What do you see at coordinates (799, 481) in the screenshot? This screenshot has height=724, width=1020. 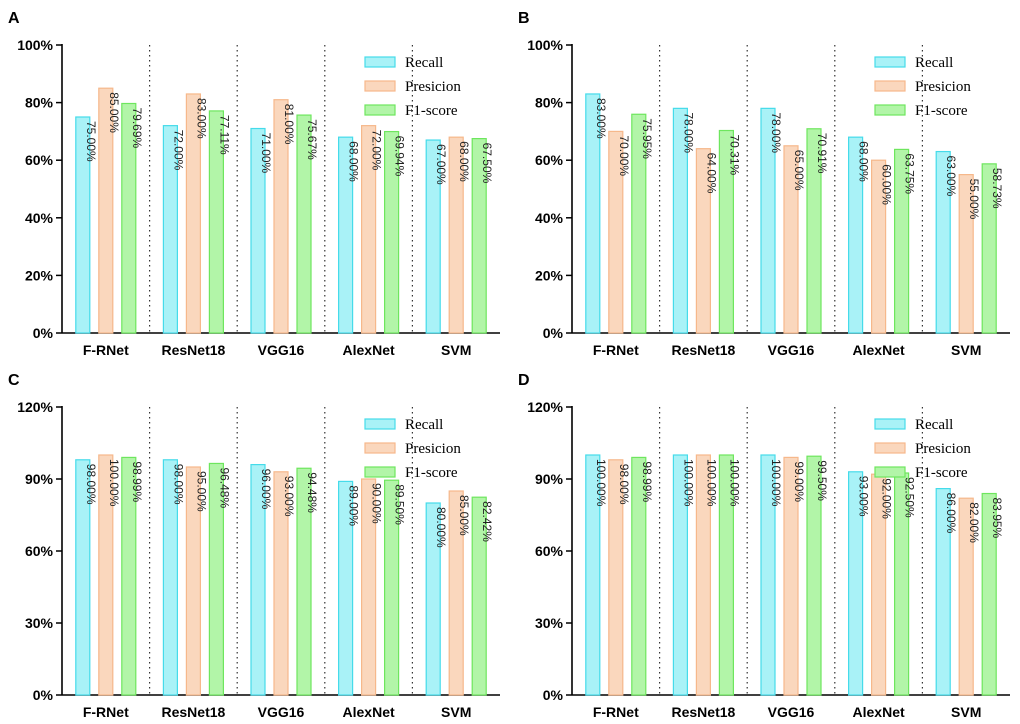 I see `data-label: 99.00%` at bounding box center [799, 481].